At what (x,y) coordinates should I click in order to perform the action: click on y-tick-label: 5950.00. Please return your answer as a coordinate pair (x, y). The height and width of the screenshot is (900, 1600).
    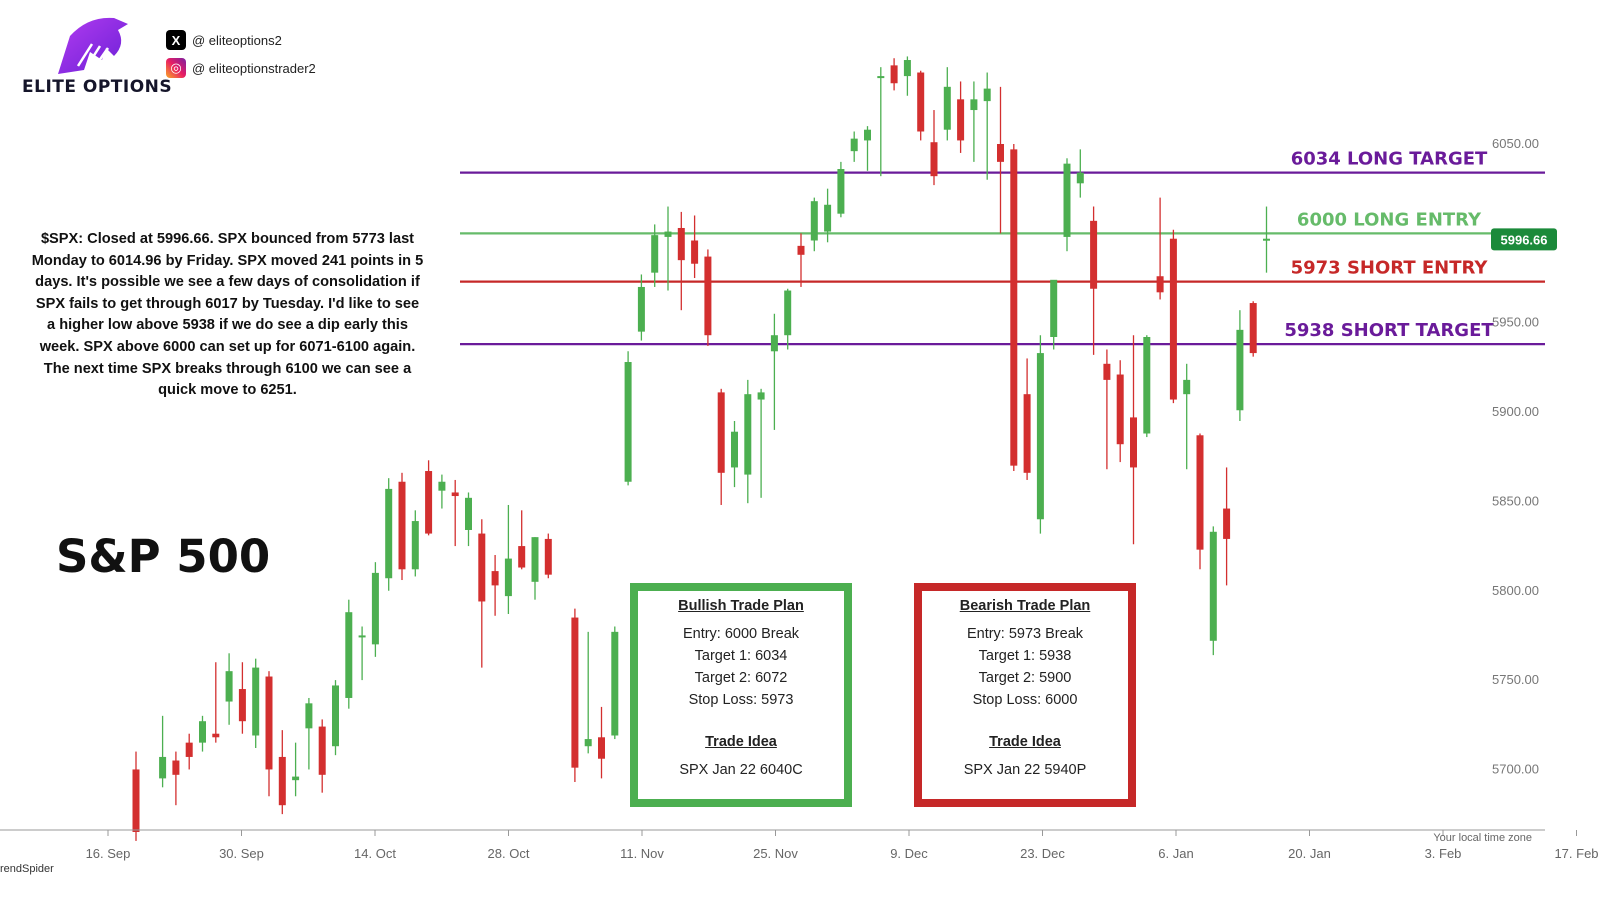
    Looking at the image, I should click on (1515, 322).